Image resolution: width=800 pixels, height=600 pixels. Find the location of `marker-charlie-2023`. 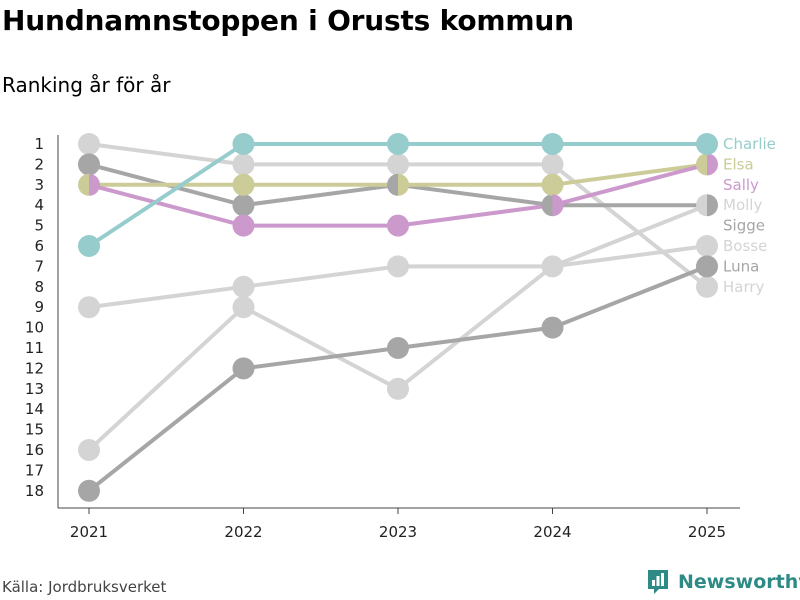

marker-charlie-2023 is located at coordinates (398, 144).